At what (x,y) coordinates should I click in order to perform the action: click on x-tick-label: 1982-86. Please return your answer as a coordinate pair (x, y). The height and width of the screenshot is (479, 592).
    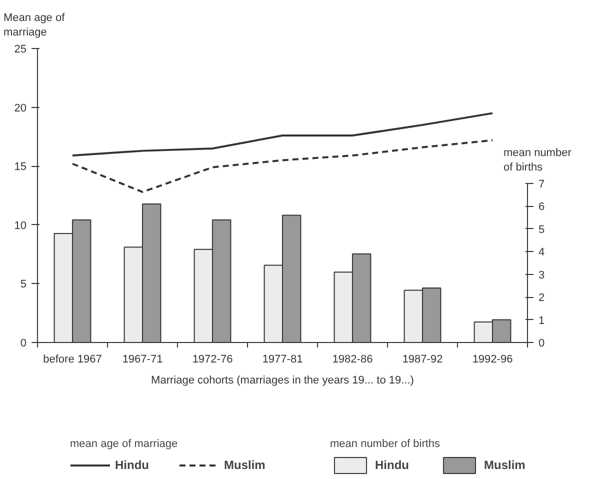
    Looking at the image, I should click on (352, 360).